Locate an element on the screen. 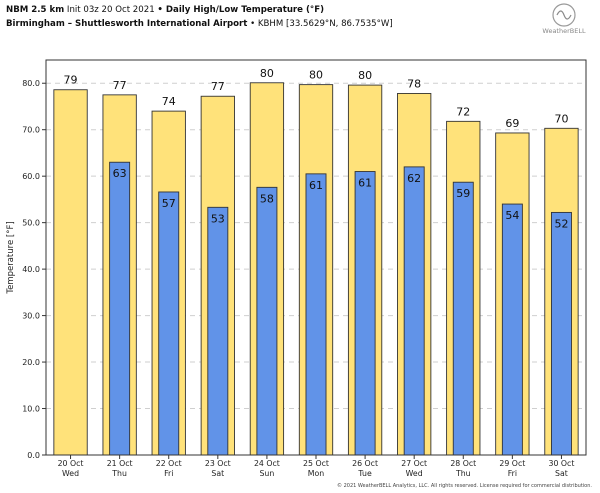 This screenshot has height=493, width=600. x-tick-date: 25 Oct is located at coordinates (316, 463).